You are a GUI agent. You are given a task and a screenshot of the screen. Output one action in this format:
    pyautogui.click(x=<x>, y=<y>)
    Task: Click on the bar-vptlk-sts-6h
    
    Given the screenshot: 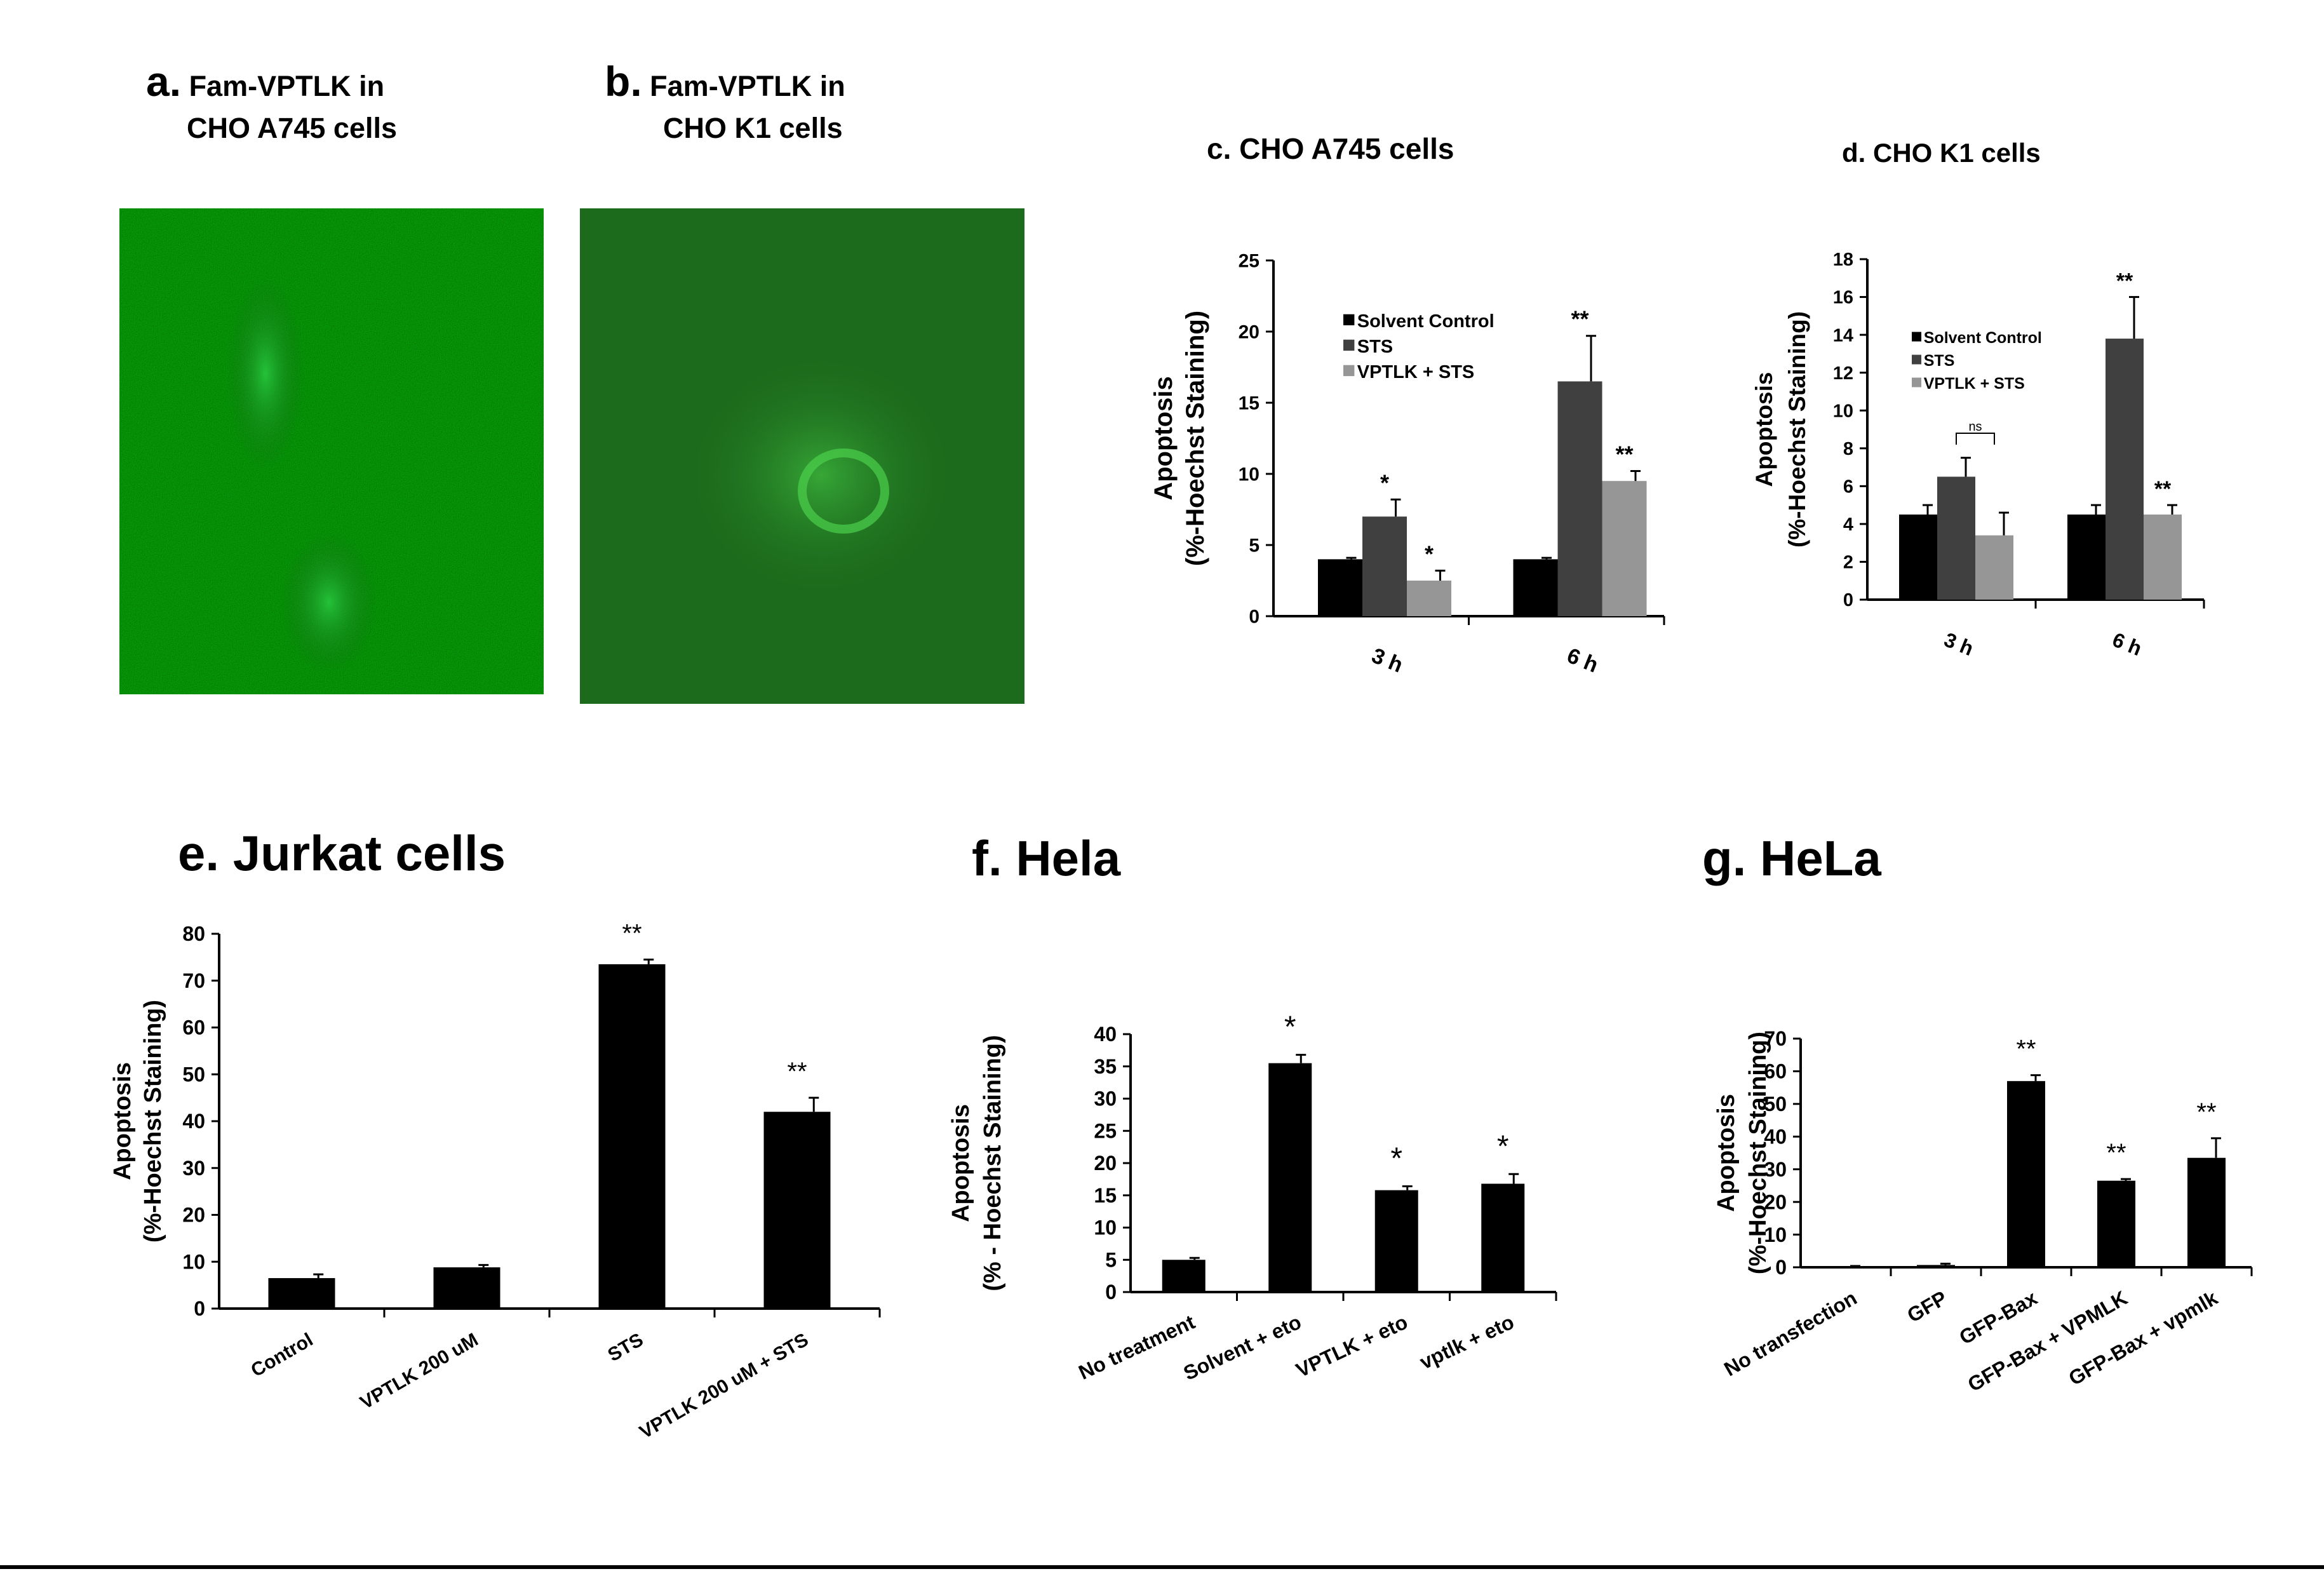 What is the action you would take?
    pyautogui.click(x=2163, y=557)
    